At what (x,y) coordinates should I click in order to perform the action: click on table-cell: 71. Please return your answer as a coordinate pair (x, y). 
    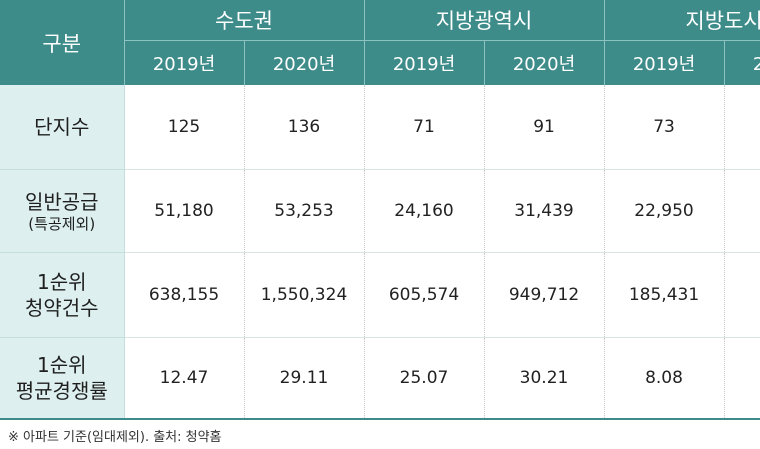
    Looking at the image, I should click on (424, 127).